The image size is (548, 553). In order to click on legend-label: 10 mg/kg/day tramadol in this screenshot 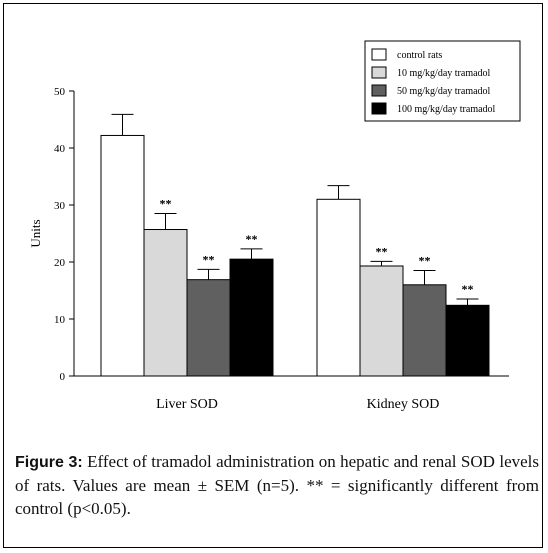, I will do `click(444, 73)`.